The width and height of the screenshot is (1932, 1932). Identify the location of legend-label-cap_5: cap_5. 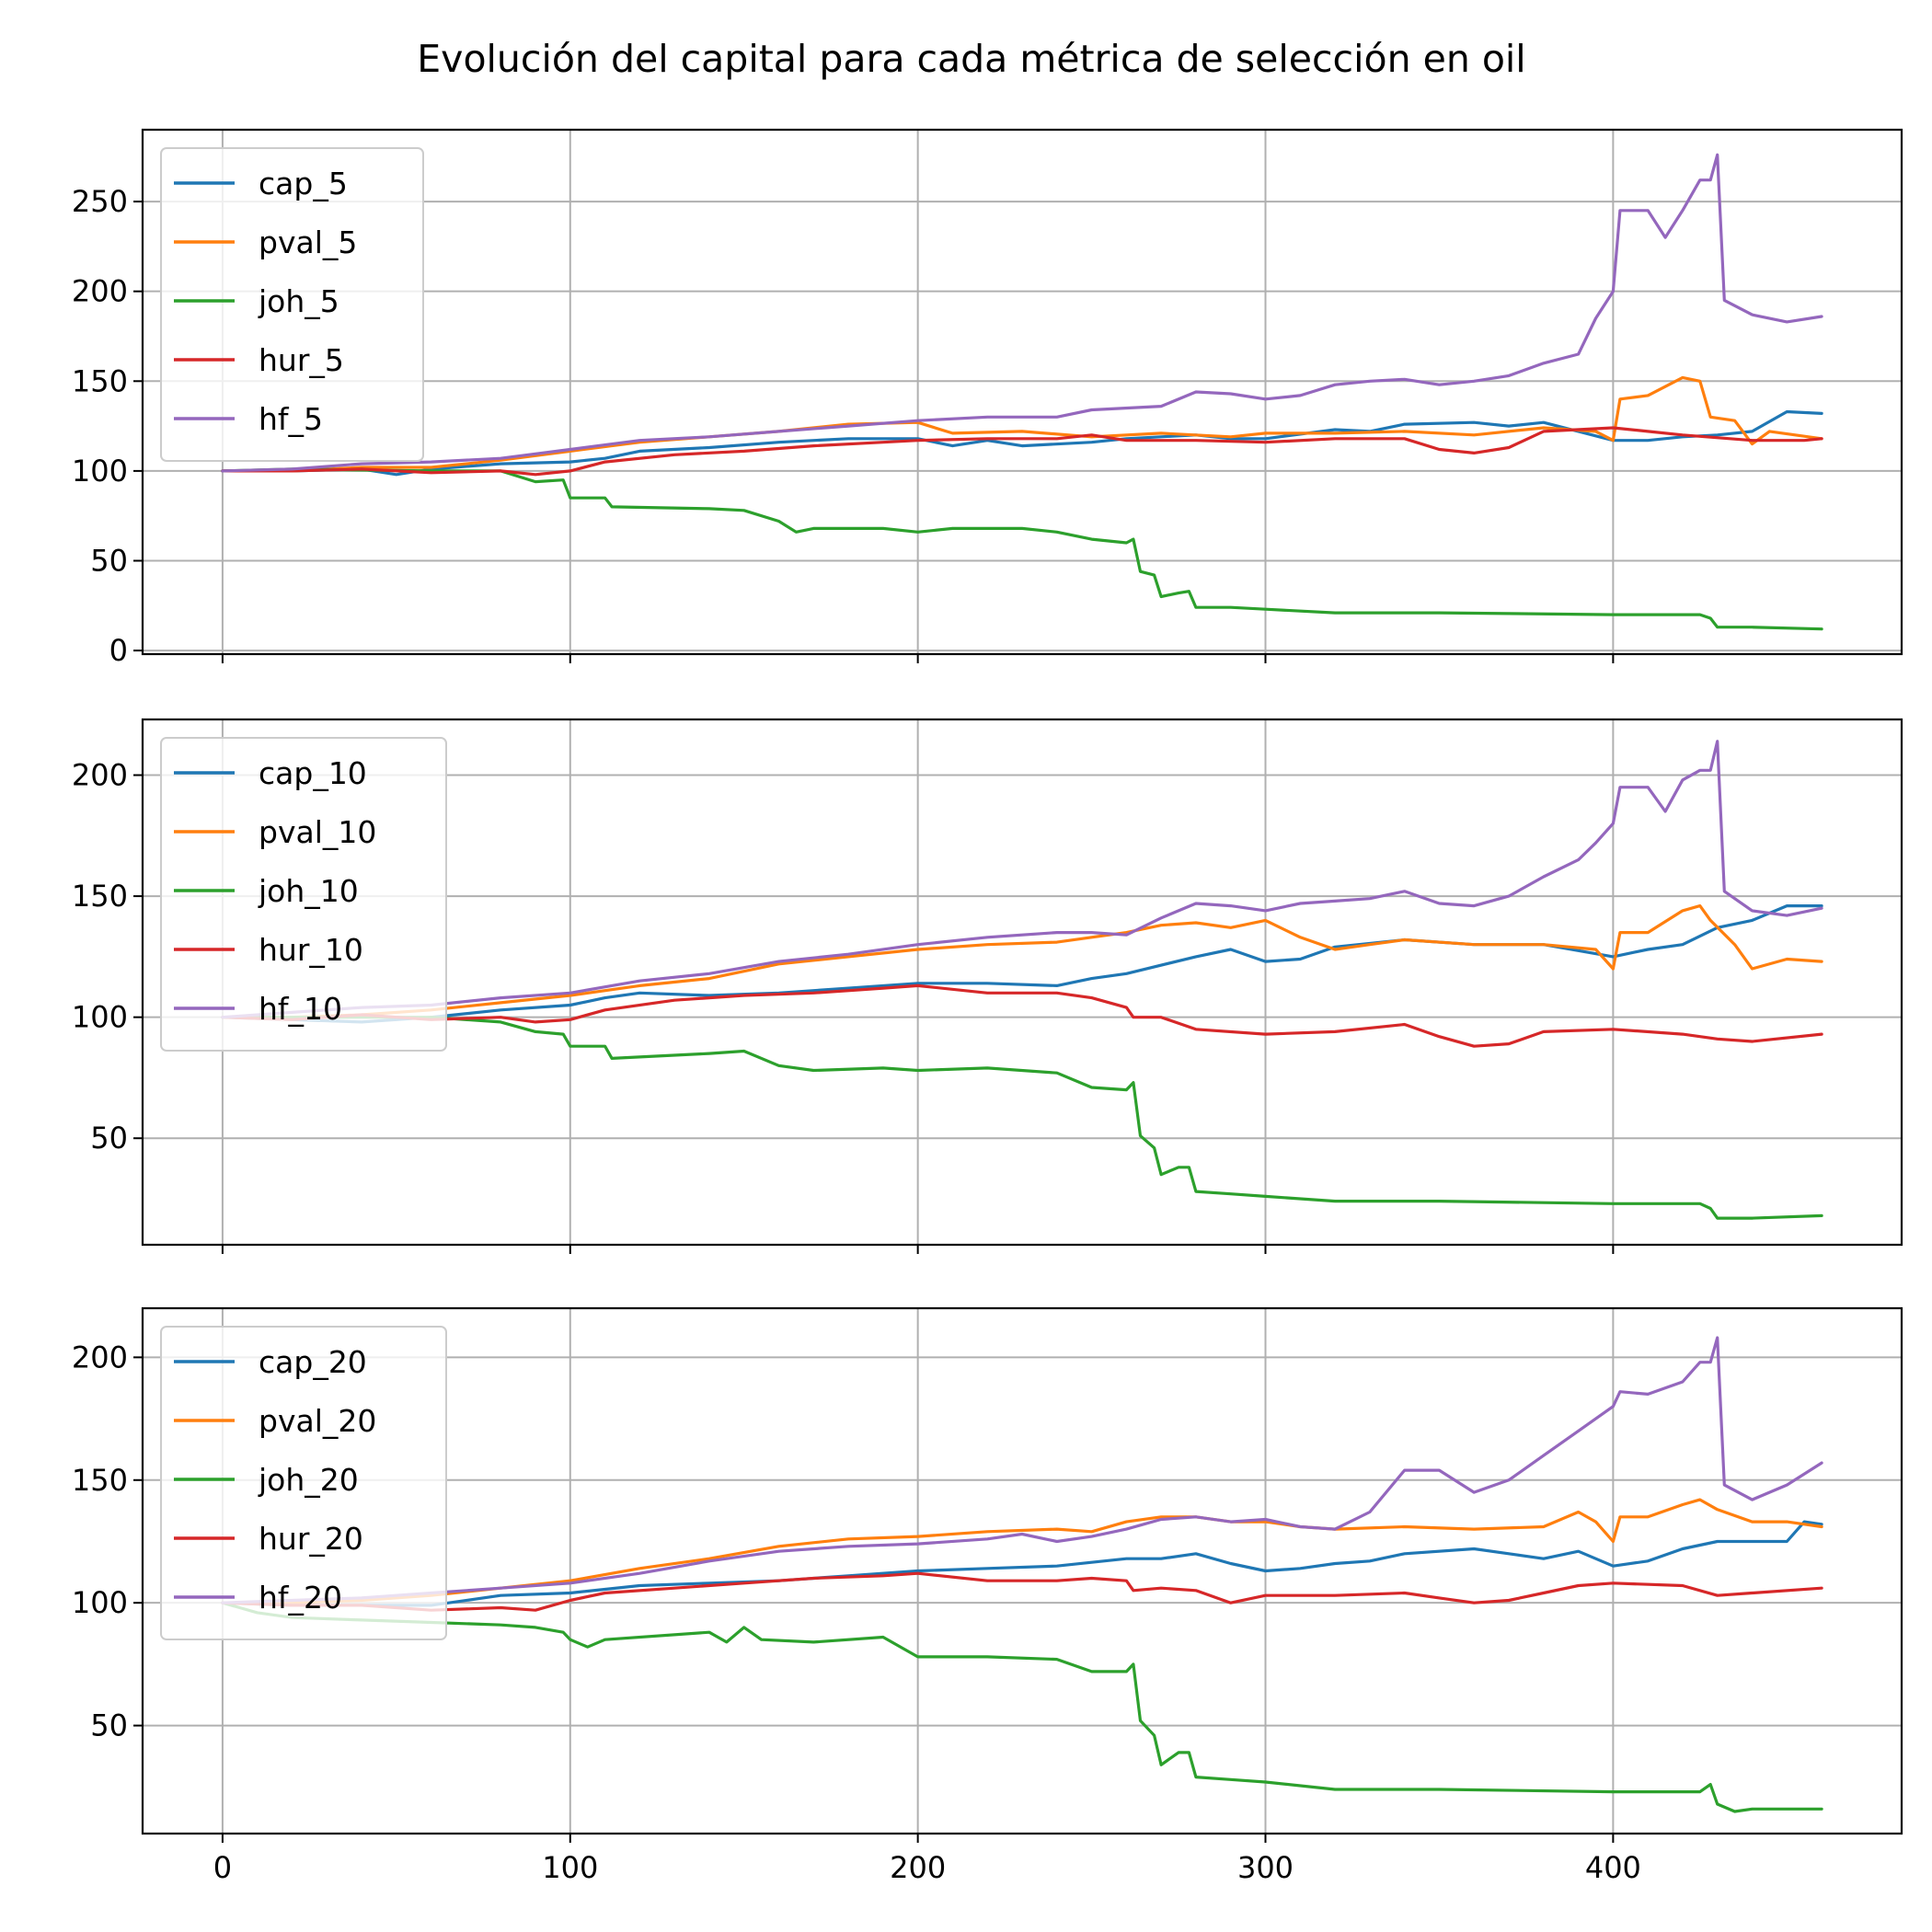
(303, 183).